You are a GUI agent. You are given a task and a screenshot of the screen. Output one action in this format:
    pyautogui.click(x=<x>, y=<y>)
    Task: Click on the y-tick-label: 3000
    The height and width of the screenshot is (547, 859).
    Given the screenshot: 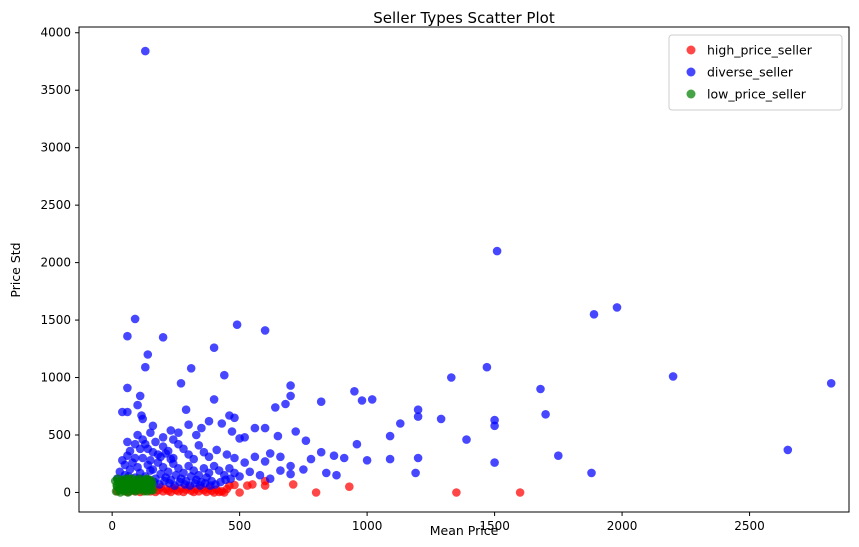 What is the action you would take?
    pyautogui.click(x=55, y=148)
    